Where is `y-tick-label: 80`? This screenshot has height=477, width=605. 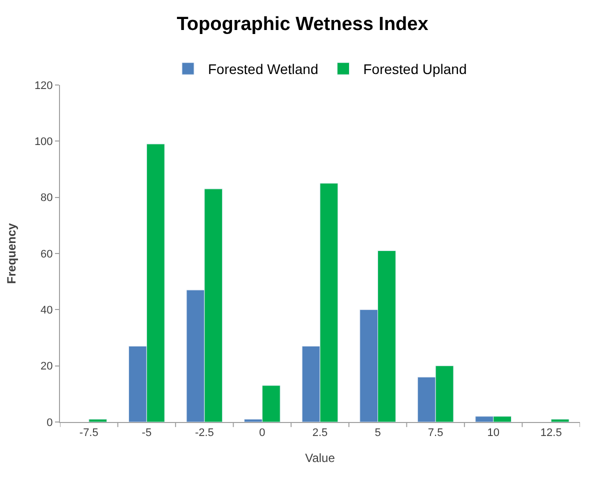 y-tick-label: 80 is located at coordinates (46, 198).